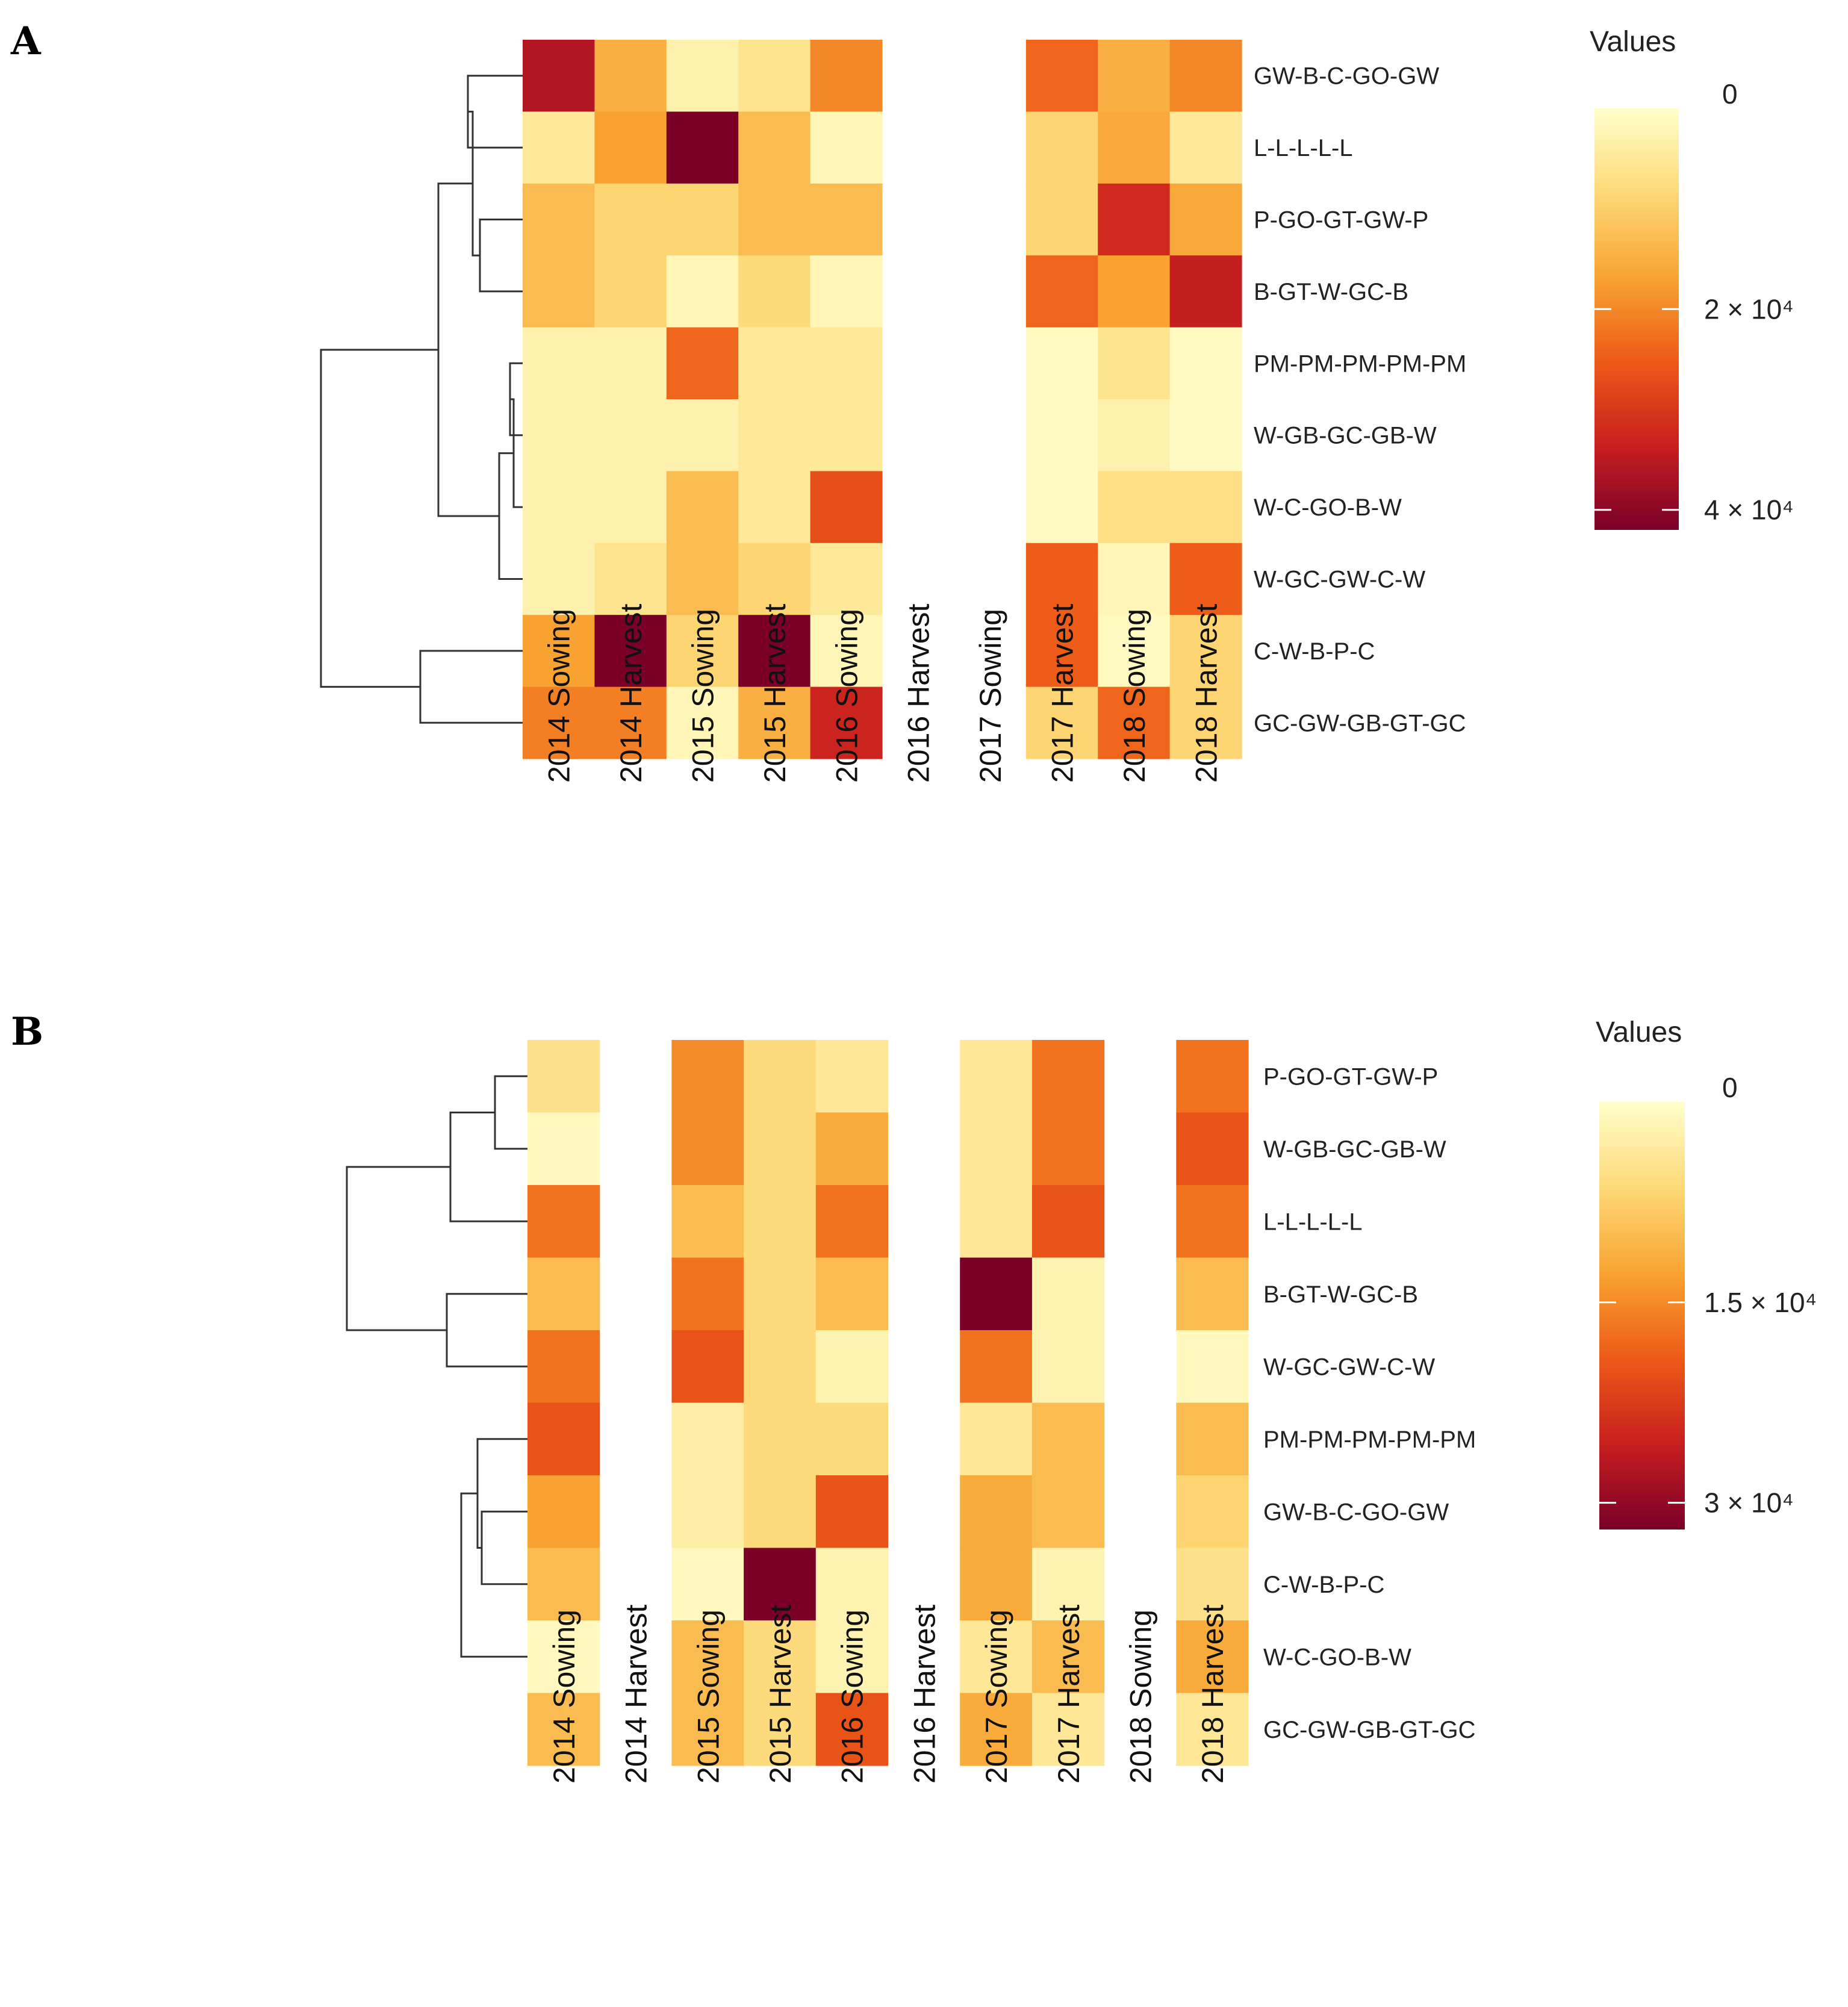  I want to click on row-label: L-L-L-L-L, so click(1304, 148).